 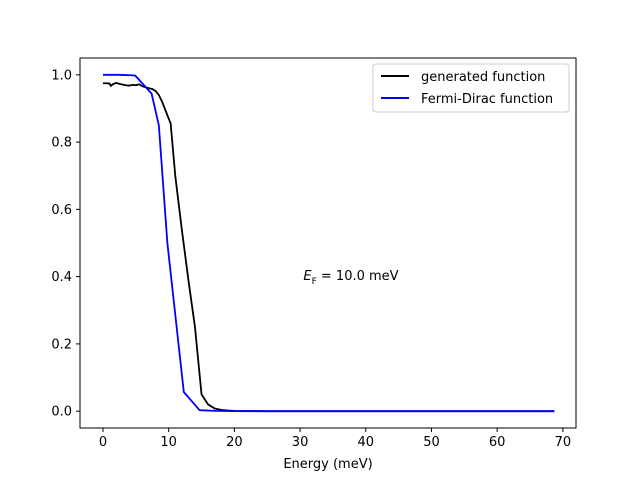 What do you see at coordinates (300, 442) in the screenshot?
I see `x-tick-label: 30` at bounding box center [300, 442].